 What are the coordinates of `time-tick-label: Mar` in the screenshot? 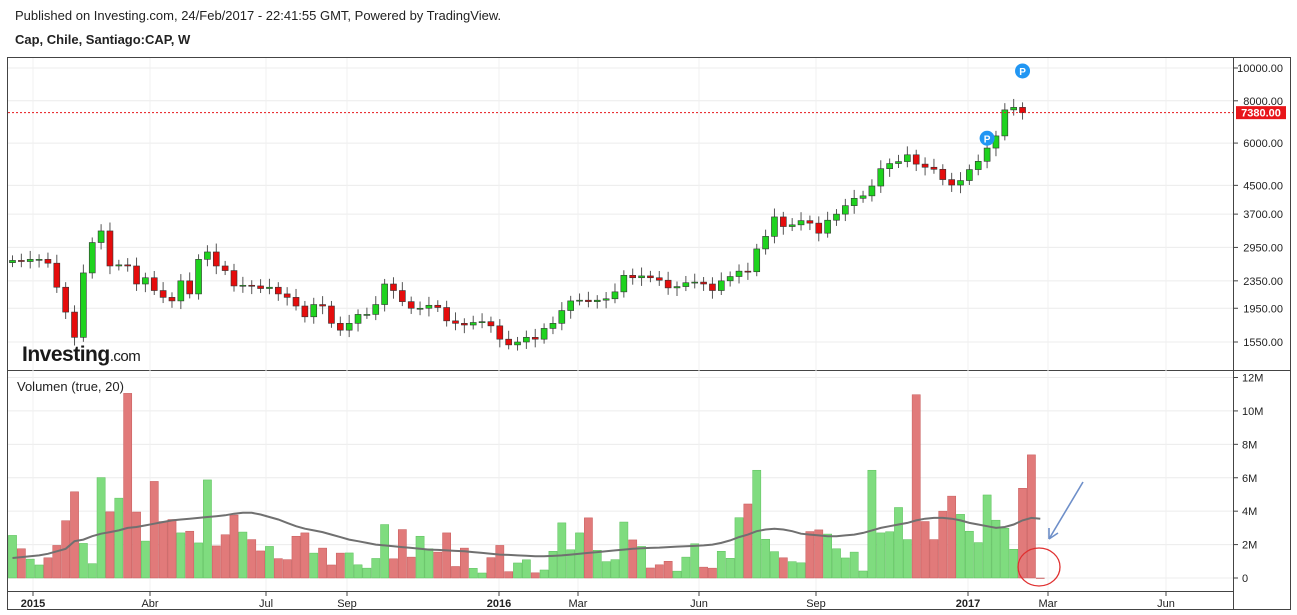 It's located at (1048, 604).